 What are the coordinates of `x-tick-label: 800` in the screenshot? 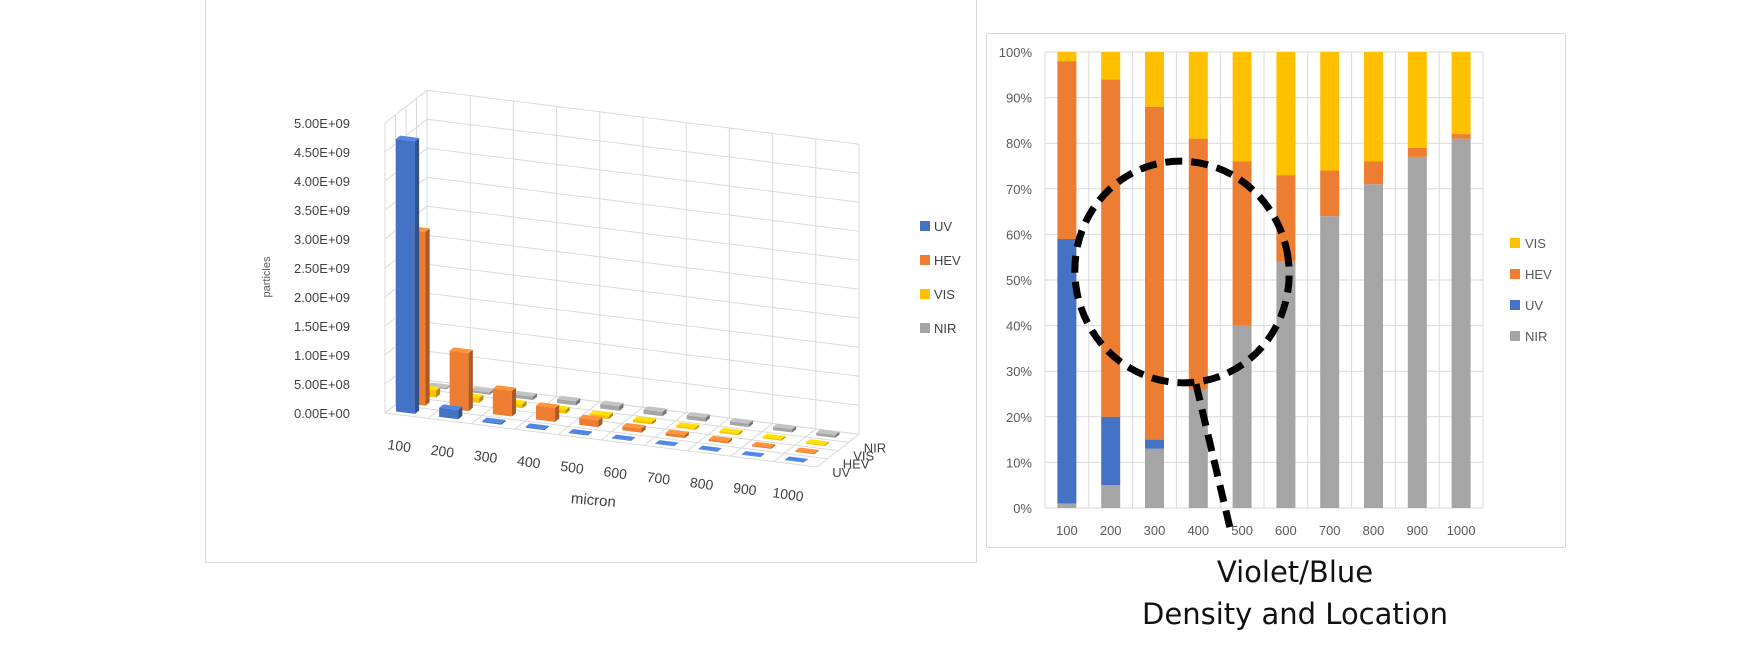 It's located at (1374, 530).